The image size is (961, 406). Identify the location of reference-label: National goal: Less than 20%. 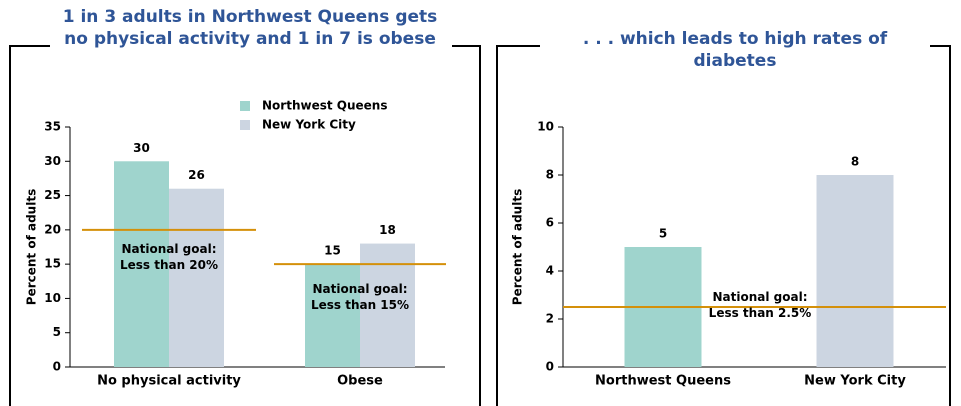
(169, 257).